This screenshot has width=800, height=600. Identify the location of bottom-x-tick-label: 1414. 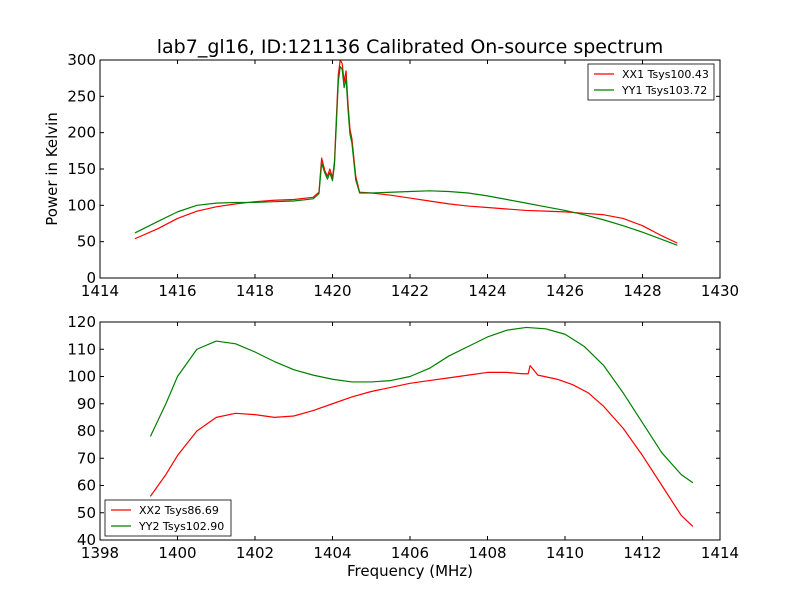
(720, 553).